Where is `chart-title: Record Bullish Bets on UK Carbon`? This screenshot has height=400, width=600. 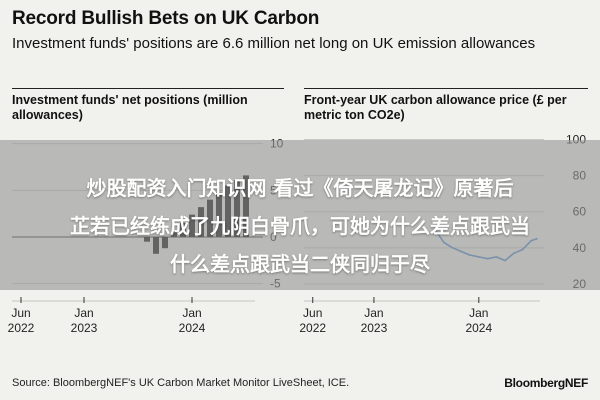
chart-title: Record Bullish Bets on UK Carbon is located at coordinates (166, 18).